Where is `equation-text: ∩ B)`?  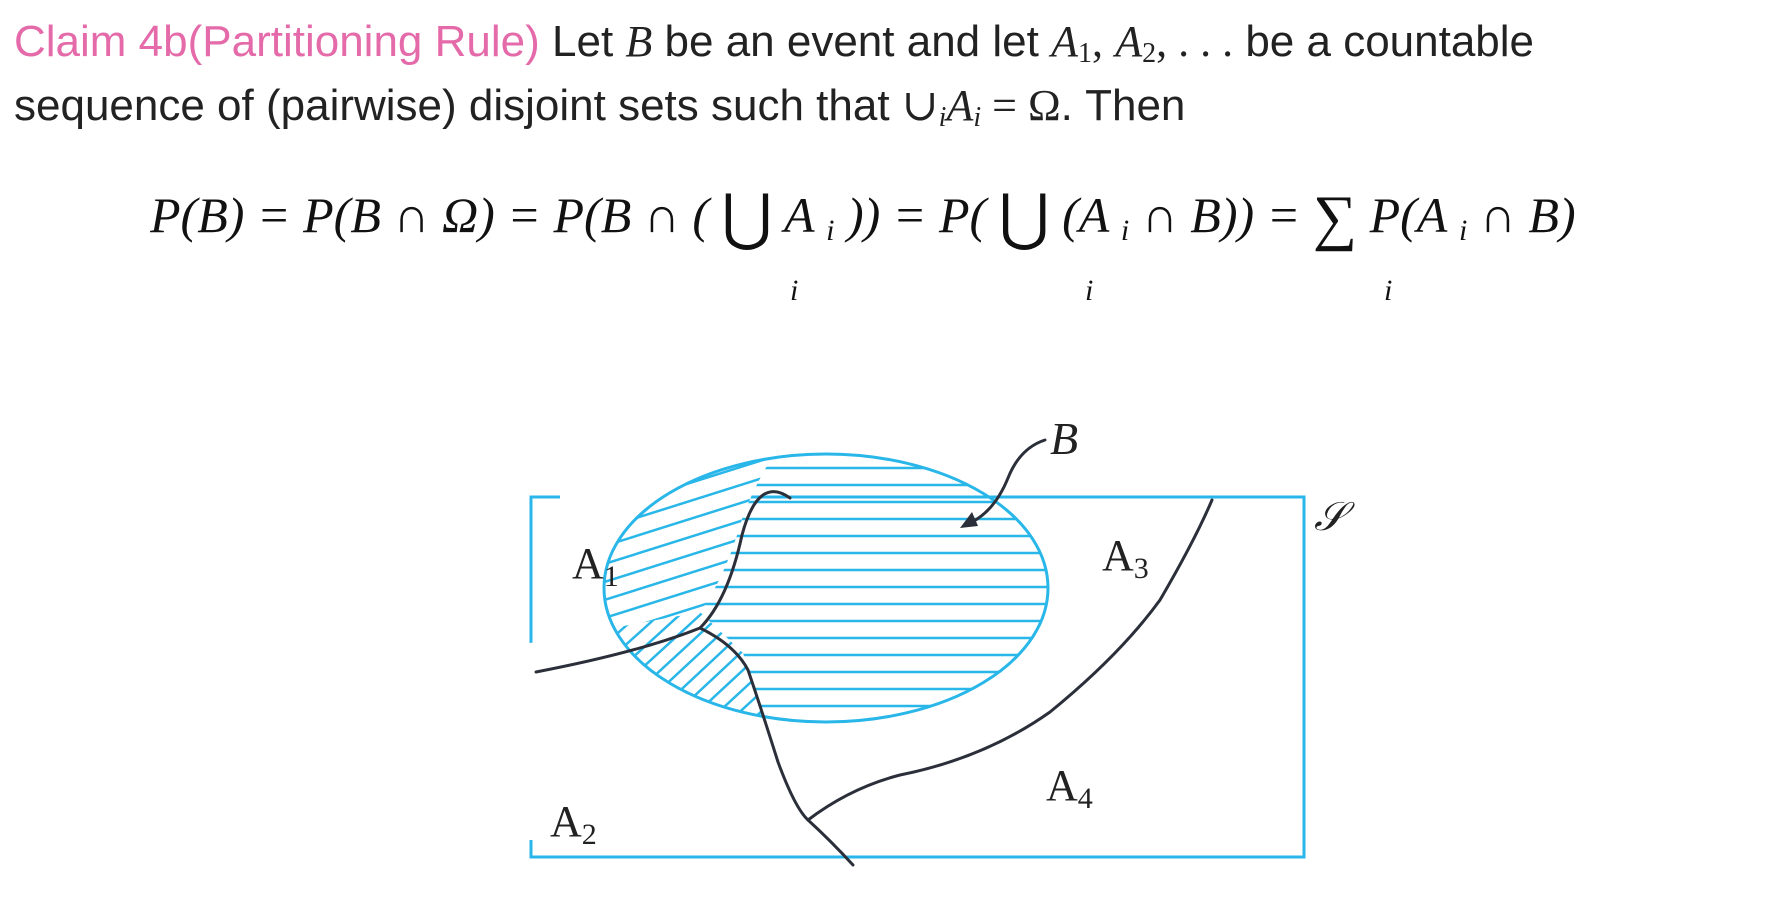 equation-text: ∩ B) is located at coordinates (1528, 216).